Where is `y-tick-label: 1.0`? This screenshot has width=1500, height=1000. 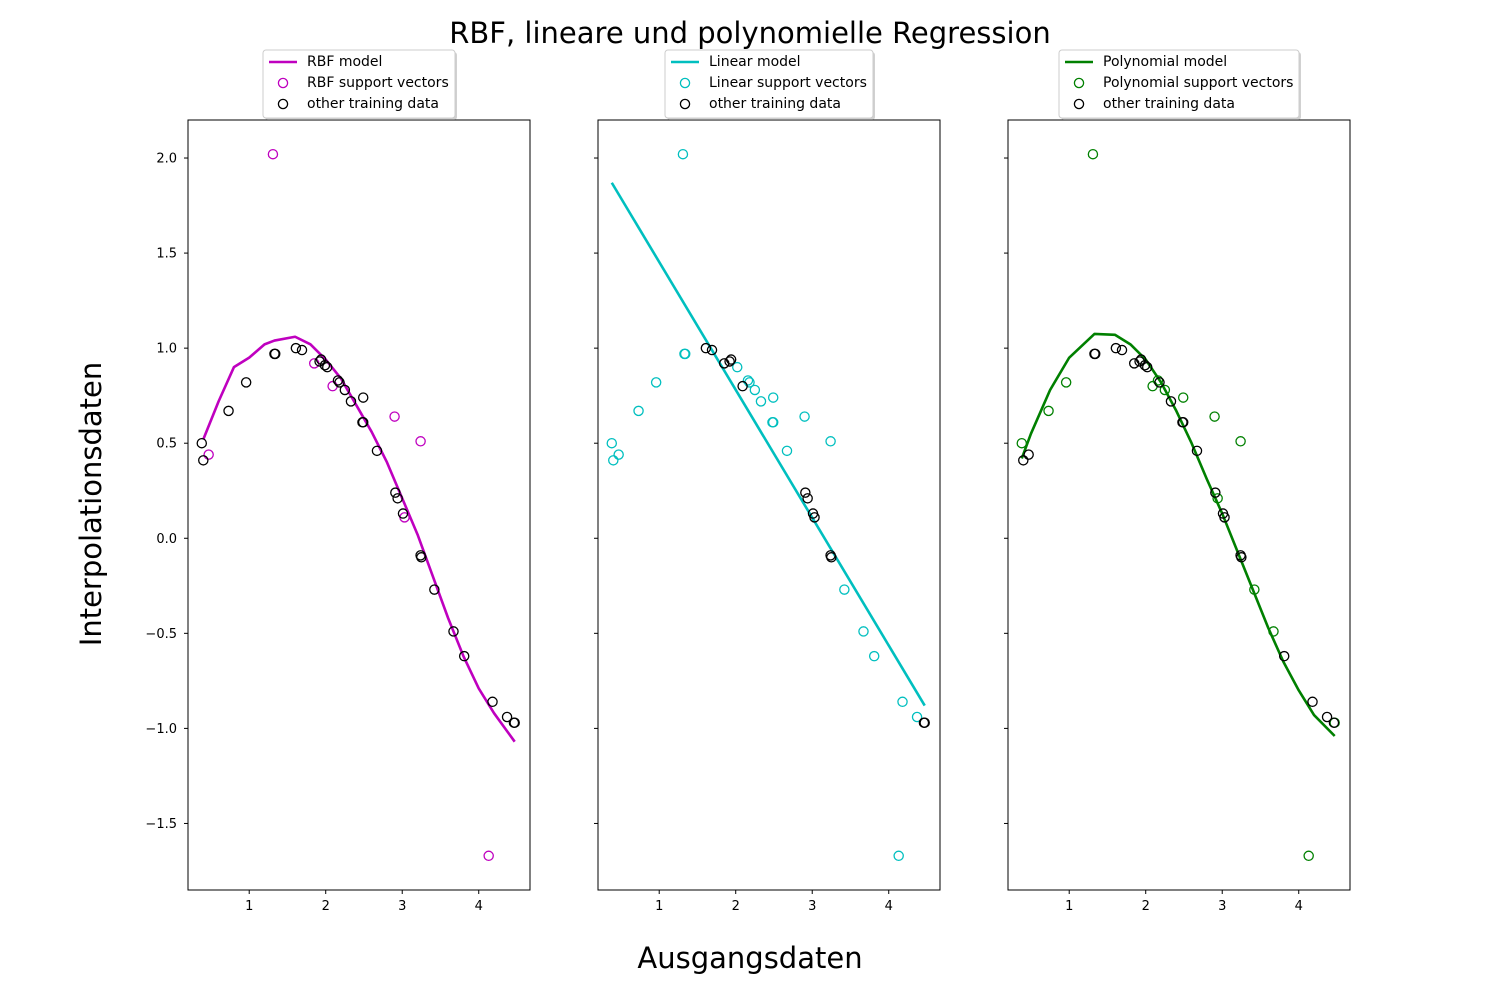 y-tick-label: 1.0 is located at coordinates (166, 349).